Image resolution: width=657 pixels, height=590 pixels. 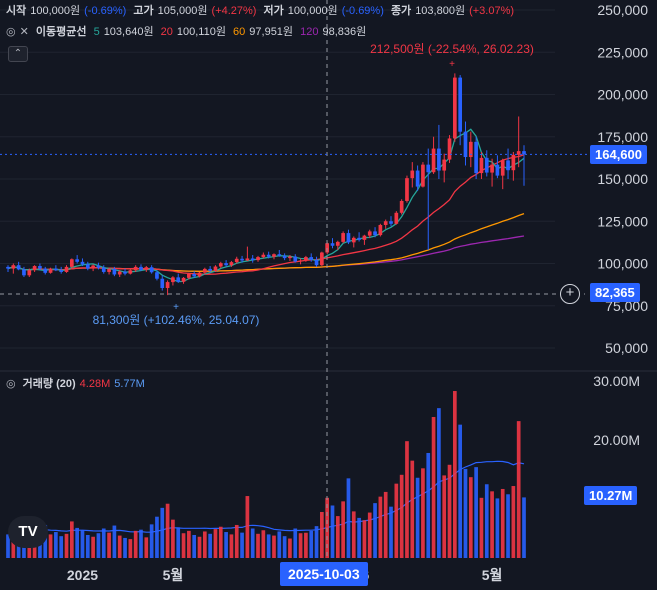 I want to click on price-axis-label: 200,000, so click(x=622, y=95).